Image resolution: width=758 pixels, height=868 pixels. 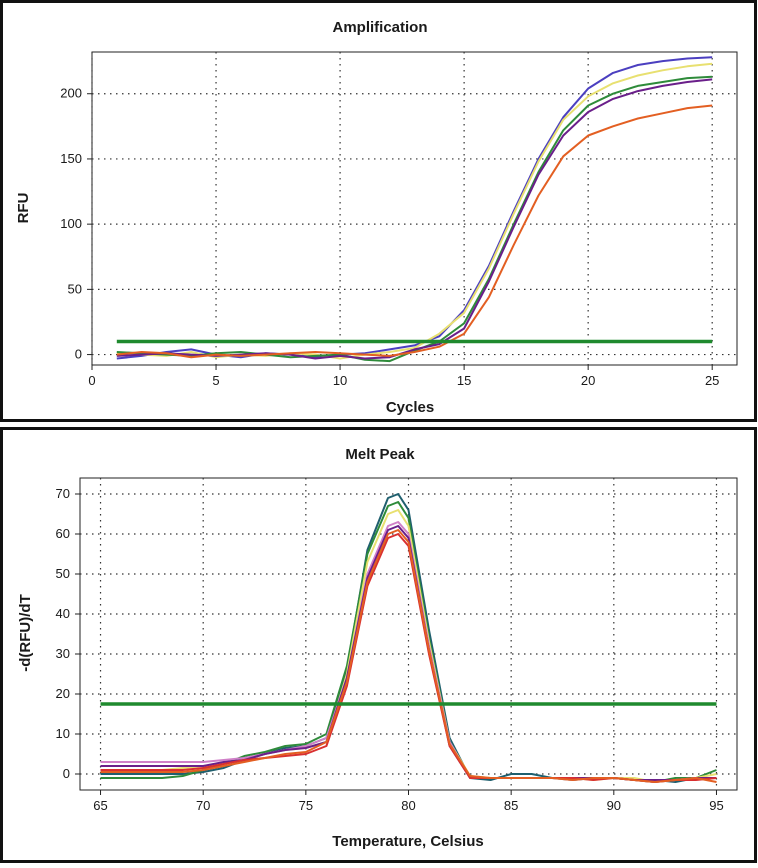 I want to click on melt-peak-y-tick-label: 10, so click(x=63, y=733).